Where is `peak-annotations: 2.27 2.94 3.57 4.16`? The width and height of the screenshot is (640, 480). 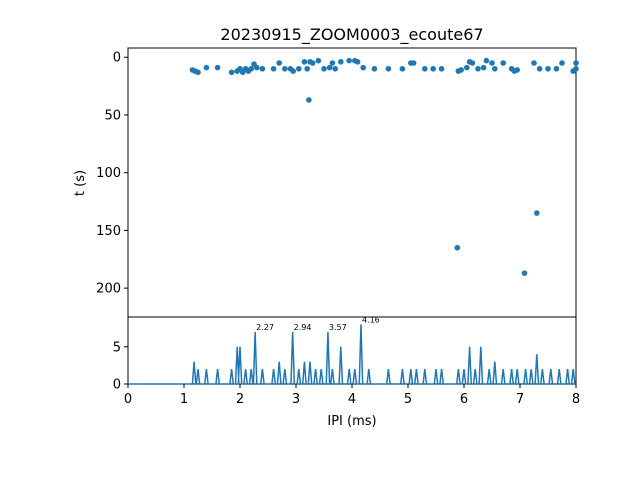
peak-annotations: 2.27 2.94 3.57 4.16 is located at coordinates (318, 323).